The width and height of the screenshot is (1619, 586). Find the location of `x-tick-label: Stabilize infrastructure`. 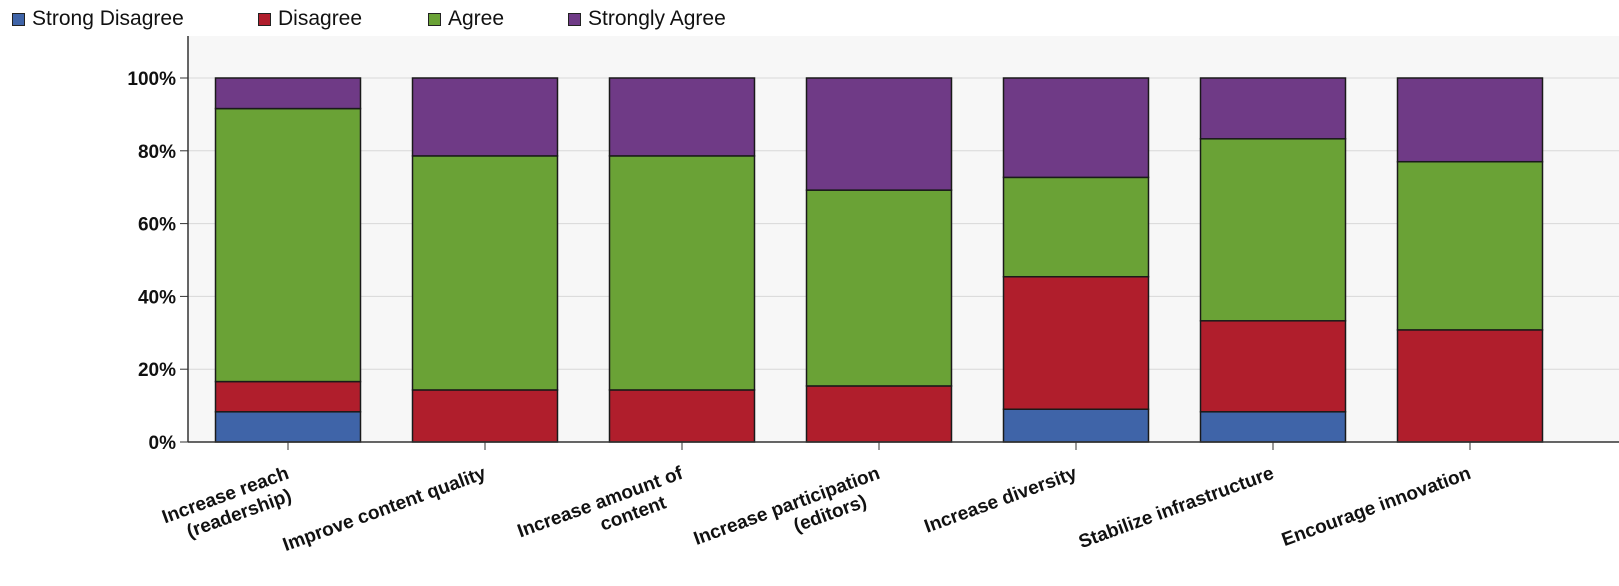

x-tick-label: Stabilize infrastructure is located at coordinates (1176, 508).